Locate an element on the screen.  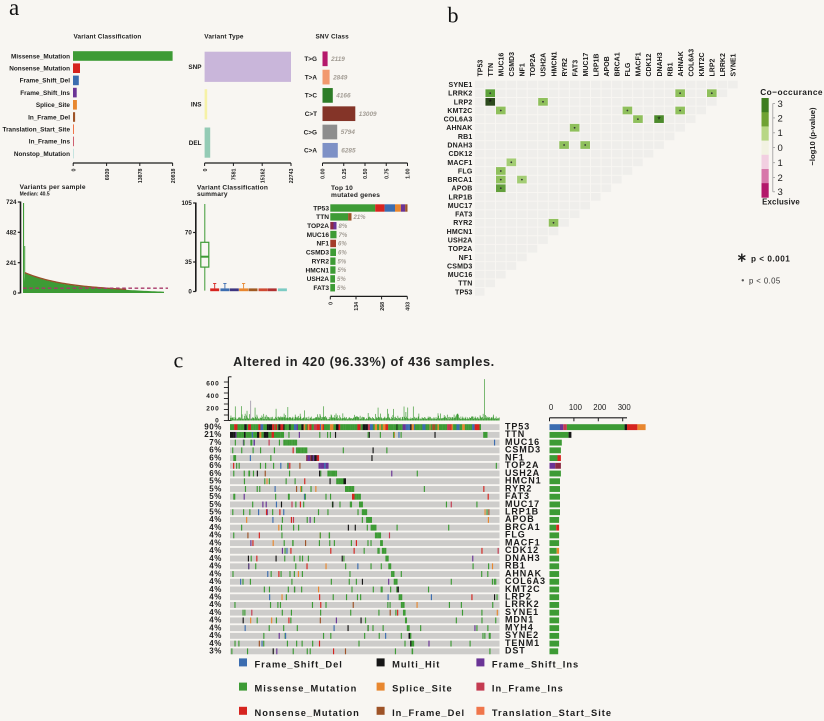
svg-text: 7% is located at coordinates (343, 236).